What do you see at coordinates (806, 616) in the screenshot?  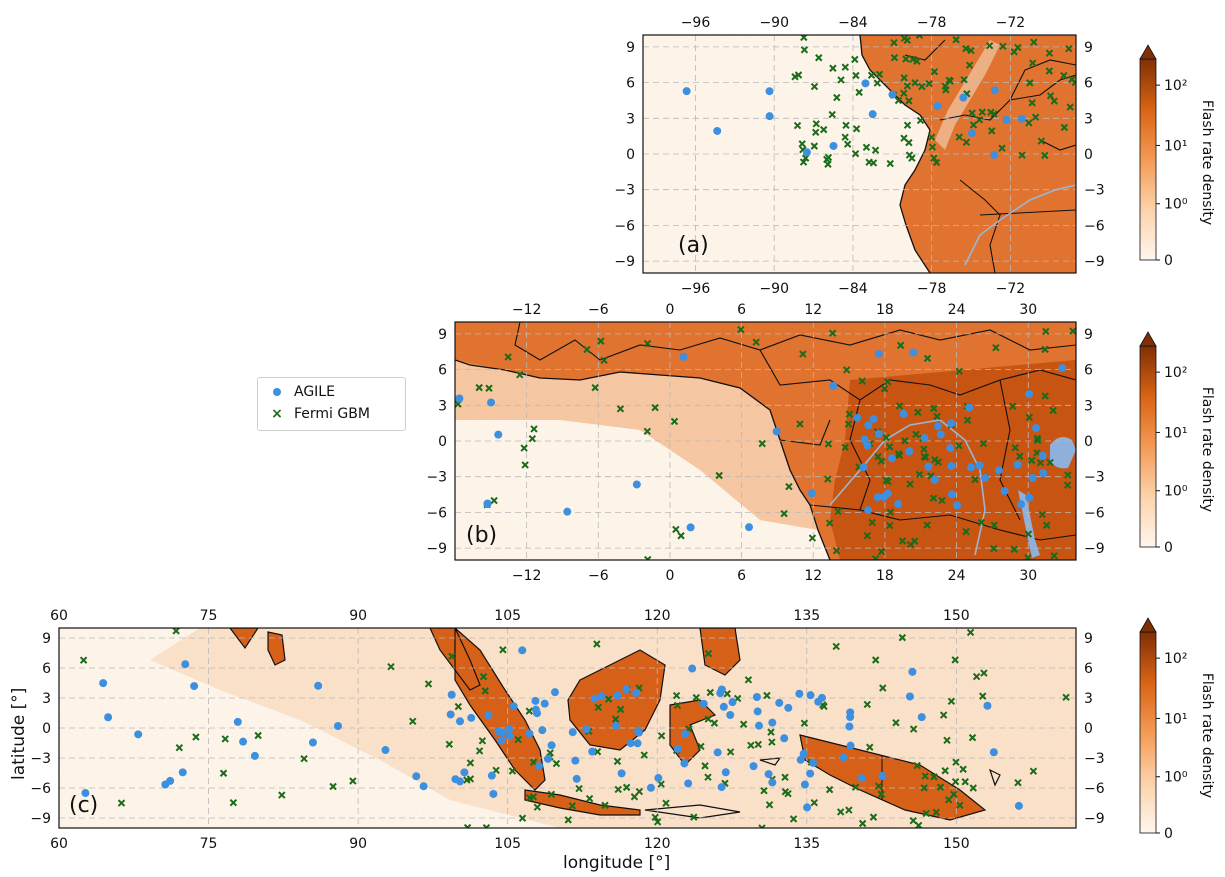 I see `lon-tick-top: 135` at bounding box center [806, 616].